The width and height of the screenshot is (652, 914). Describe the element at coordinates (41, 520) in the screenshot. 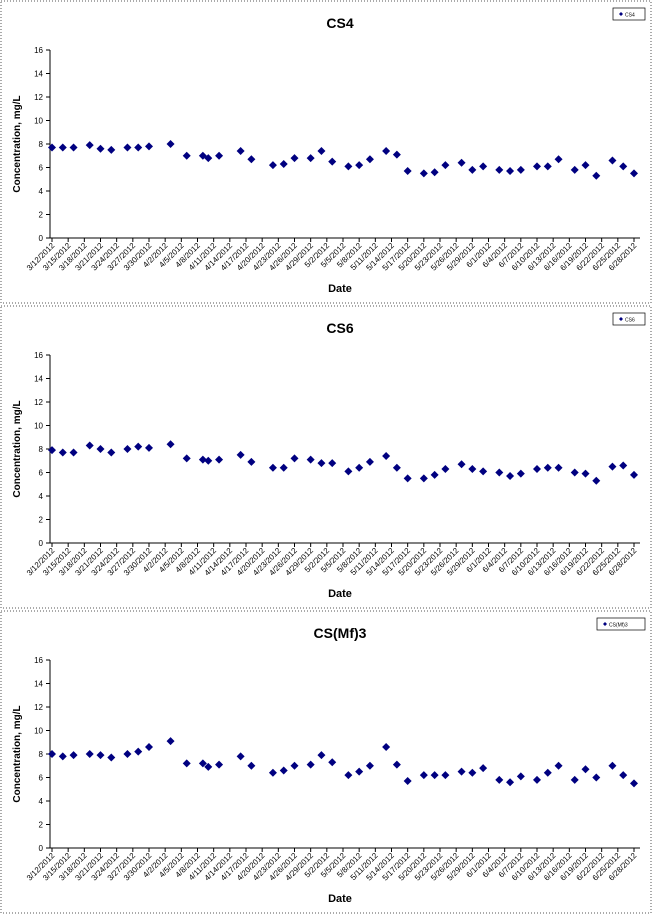

I see `y-tick-label: 2` at that location.